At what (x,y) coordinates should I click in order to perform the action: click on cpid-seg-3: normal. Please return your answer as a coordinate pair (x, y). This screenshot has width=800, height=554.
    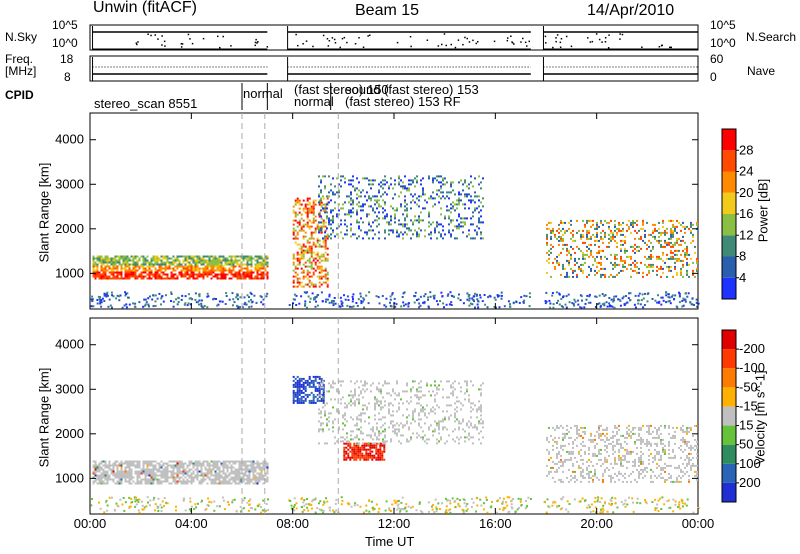
    Looking at the image, I should click on (314, 101).